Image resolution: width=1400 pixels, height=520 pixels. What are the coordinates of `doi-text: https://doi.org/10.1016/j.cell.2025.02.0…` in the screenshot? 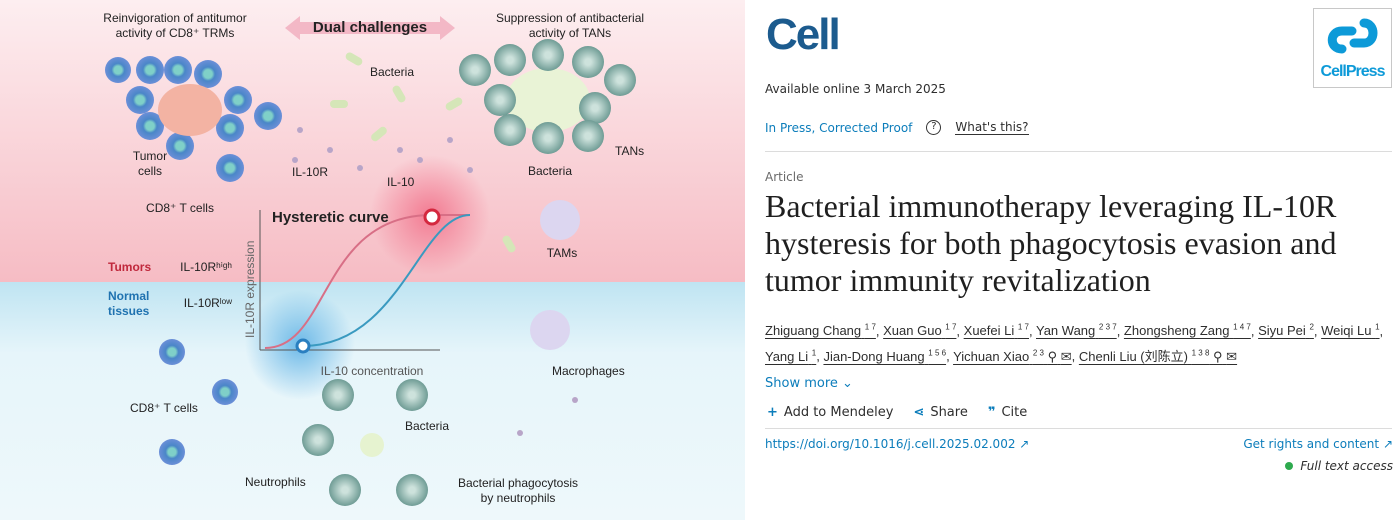 It's located at (890, 443).